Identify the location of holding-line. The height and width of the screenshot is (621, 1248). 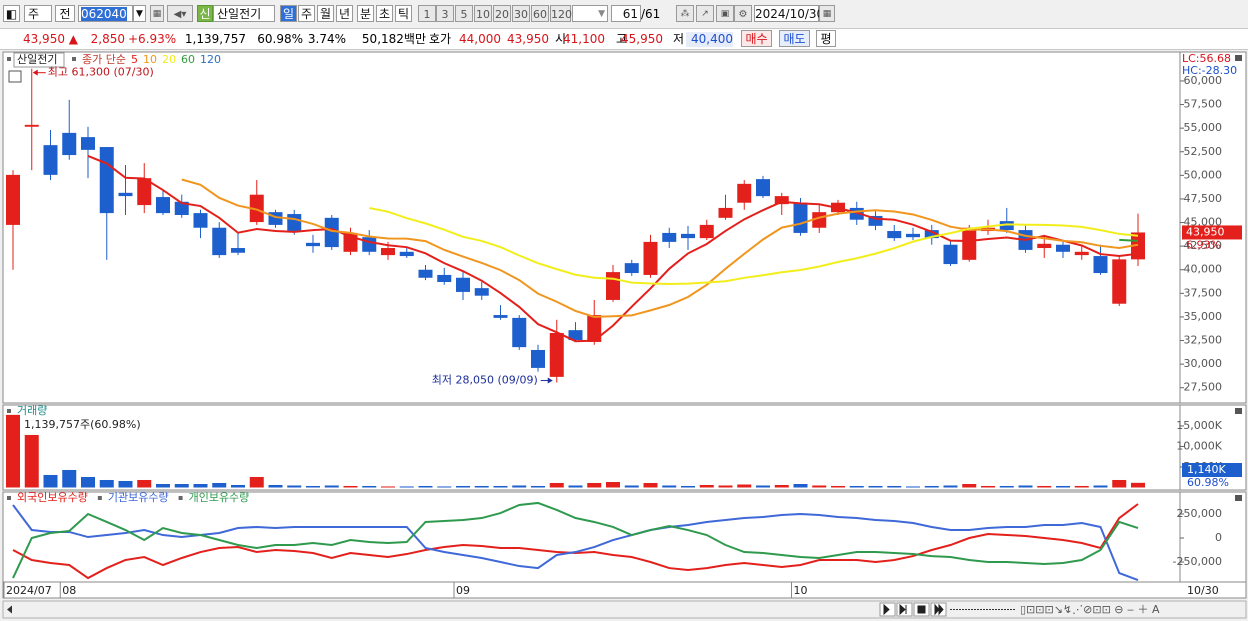
(575, 540).